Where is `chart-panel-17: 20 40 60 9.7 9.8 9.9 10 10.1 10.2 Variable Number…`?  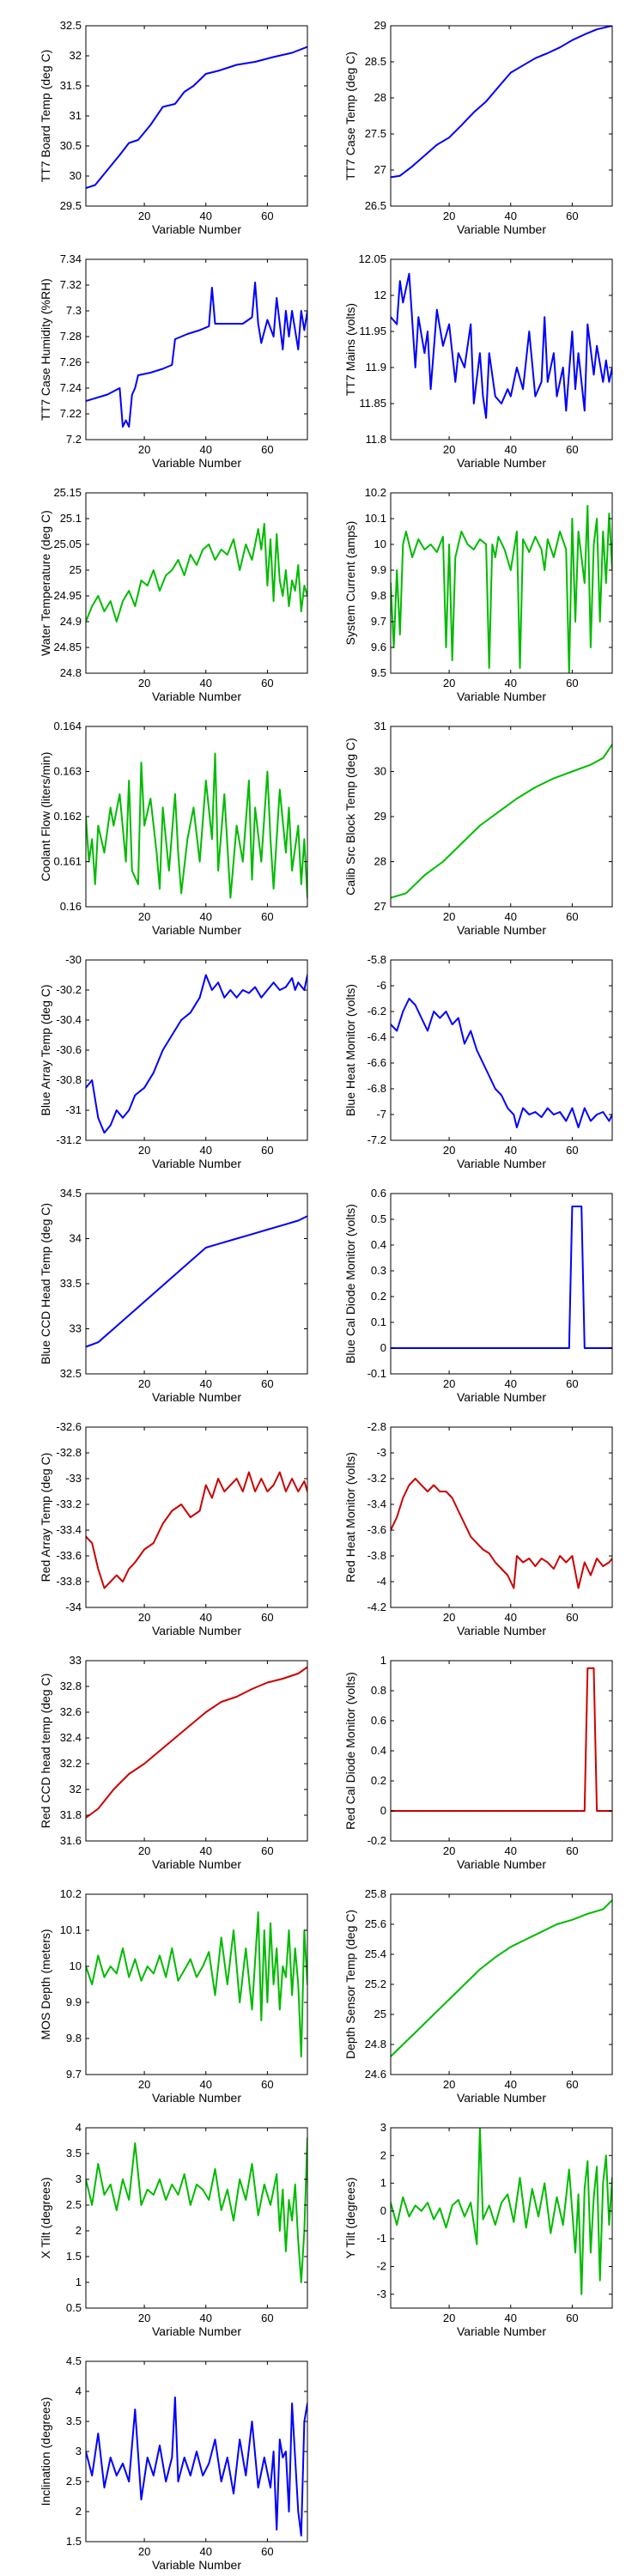
chart-panel-17: 20 40 60 9.7 9.8 9.9 10 10.1 10.2 Variable Number… is located at coordinates (174, 1996).